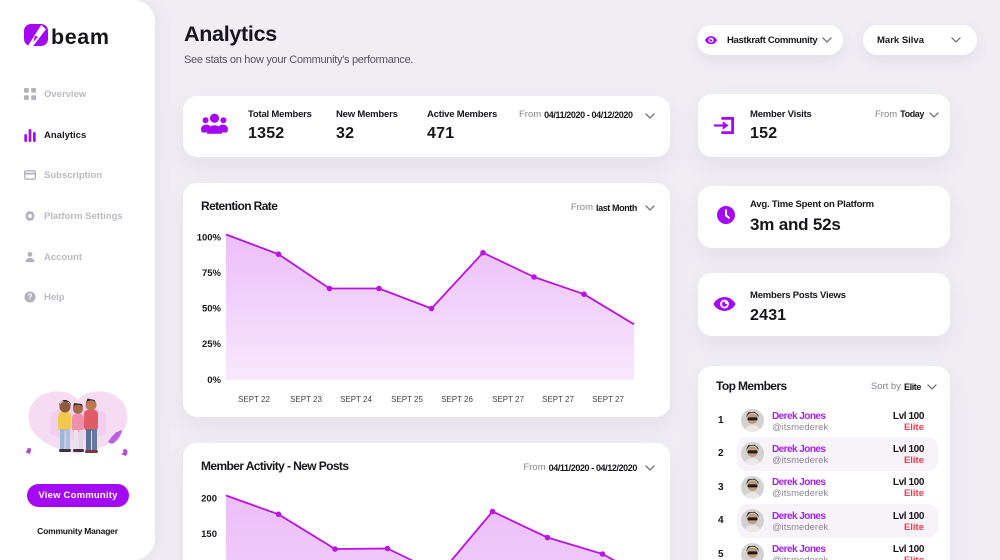  I want to click on svg-text: 25%, so click(212, 344).